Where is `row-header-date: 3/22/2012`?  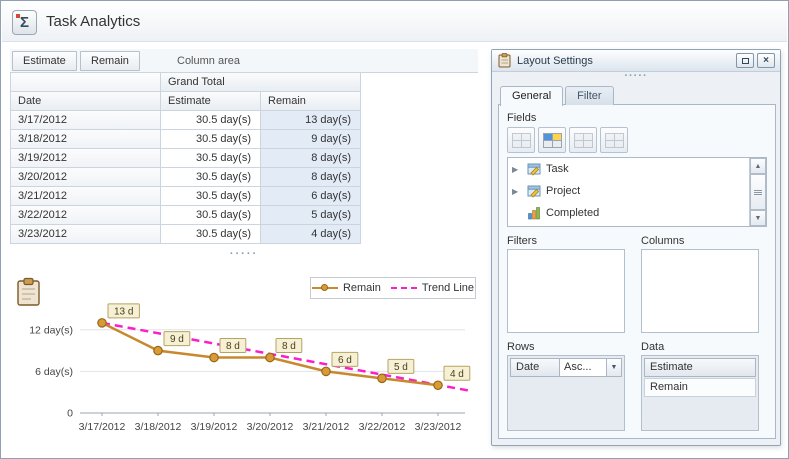
row-header-date: 3/22/2012 is located at coordinates (86, 215).